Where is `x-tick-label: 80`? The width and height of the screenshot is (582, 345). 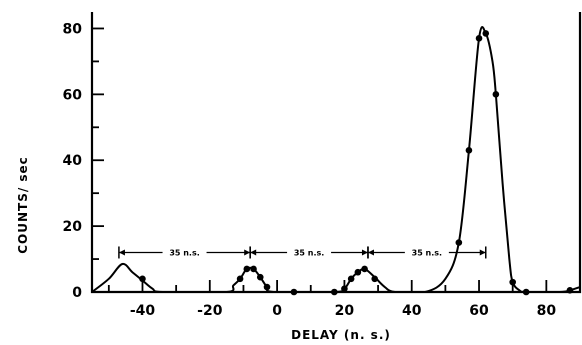 x-tick-label: 80 is located at coordinates (547, 311).